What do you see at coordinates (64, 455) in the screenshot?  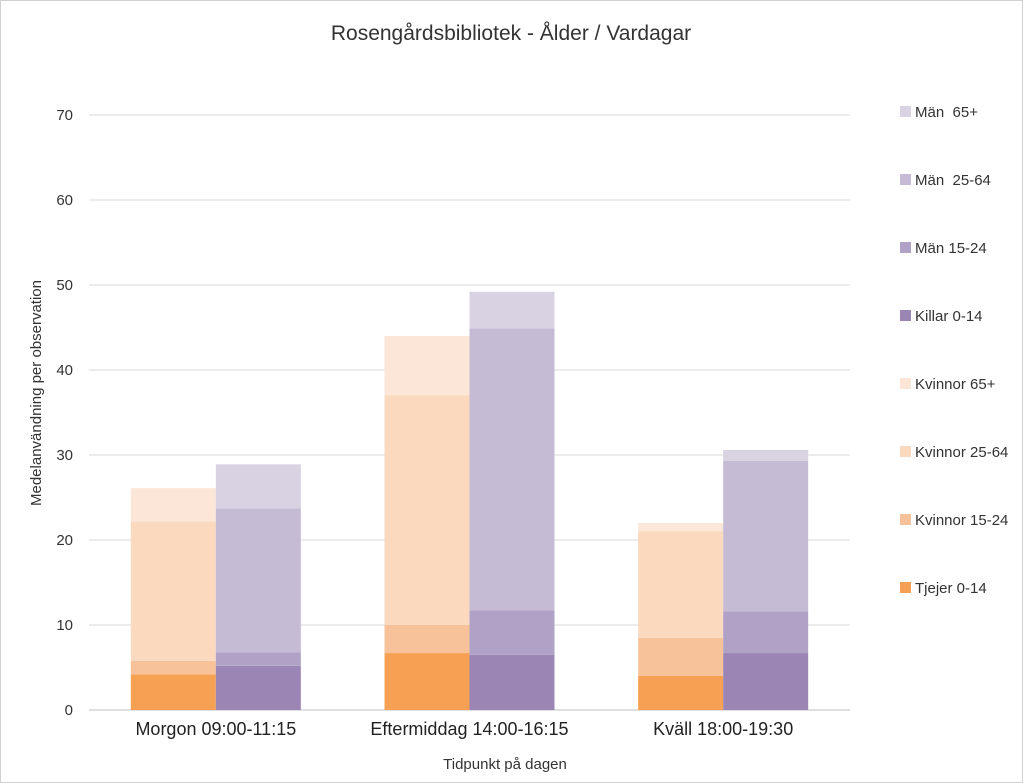 I see `y-tick-label: 30` at bounding box center [64, 455].